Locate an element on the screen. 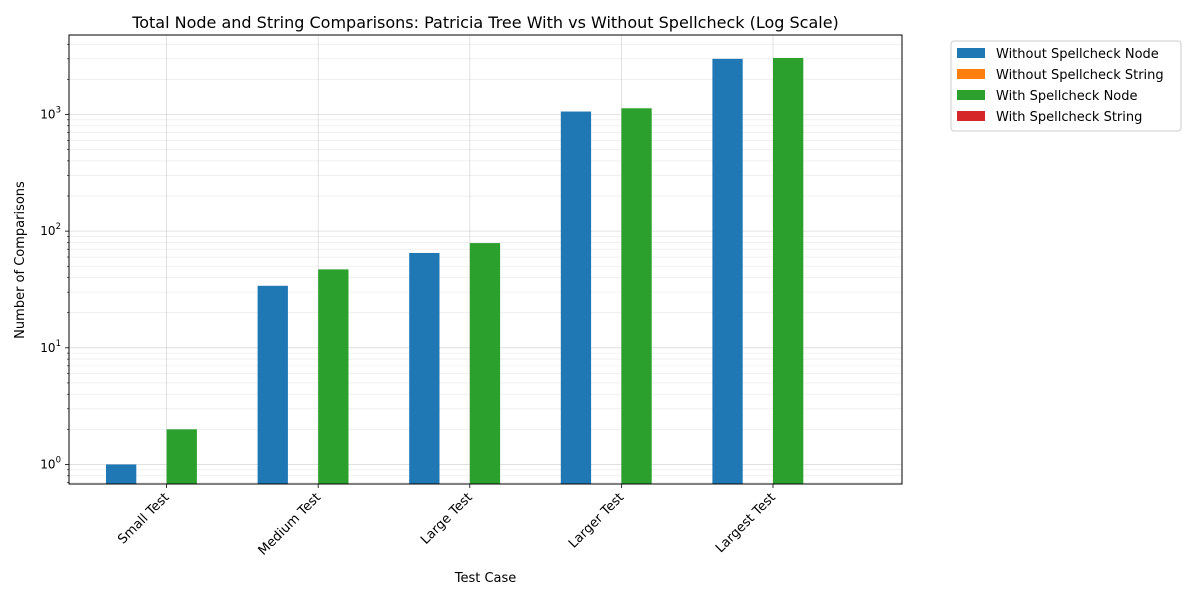 The height and width of the screenshot is (600, 1200). legend-label: With Spellcheck String is located at coordinates (1069, 117).